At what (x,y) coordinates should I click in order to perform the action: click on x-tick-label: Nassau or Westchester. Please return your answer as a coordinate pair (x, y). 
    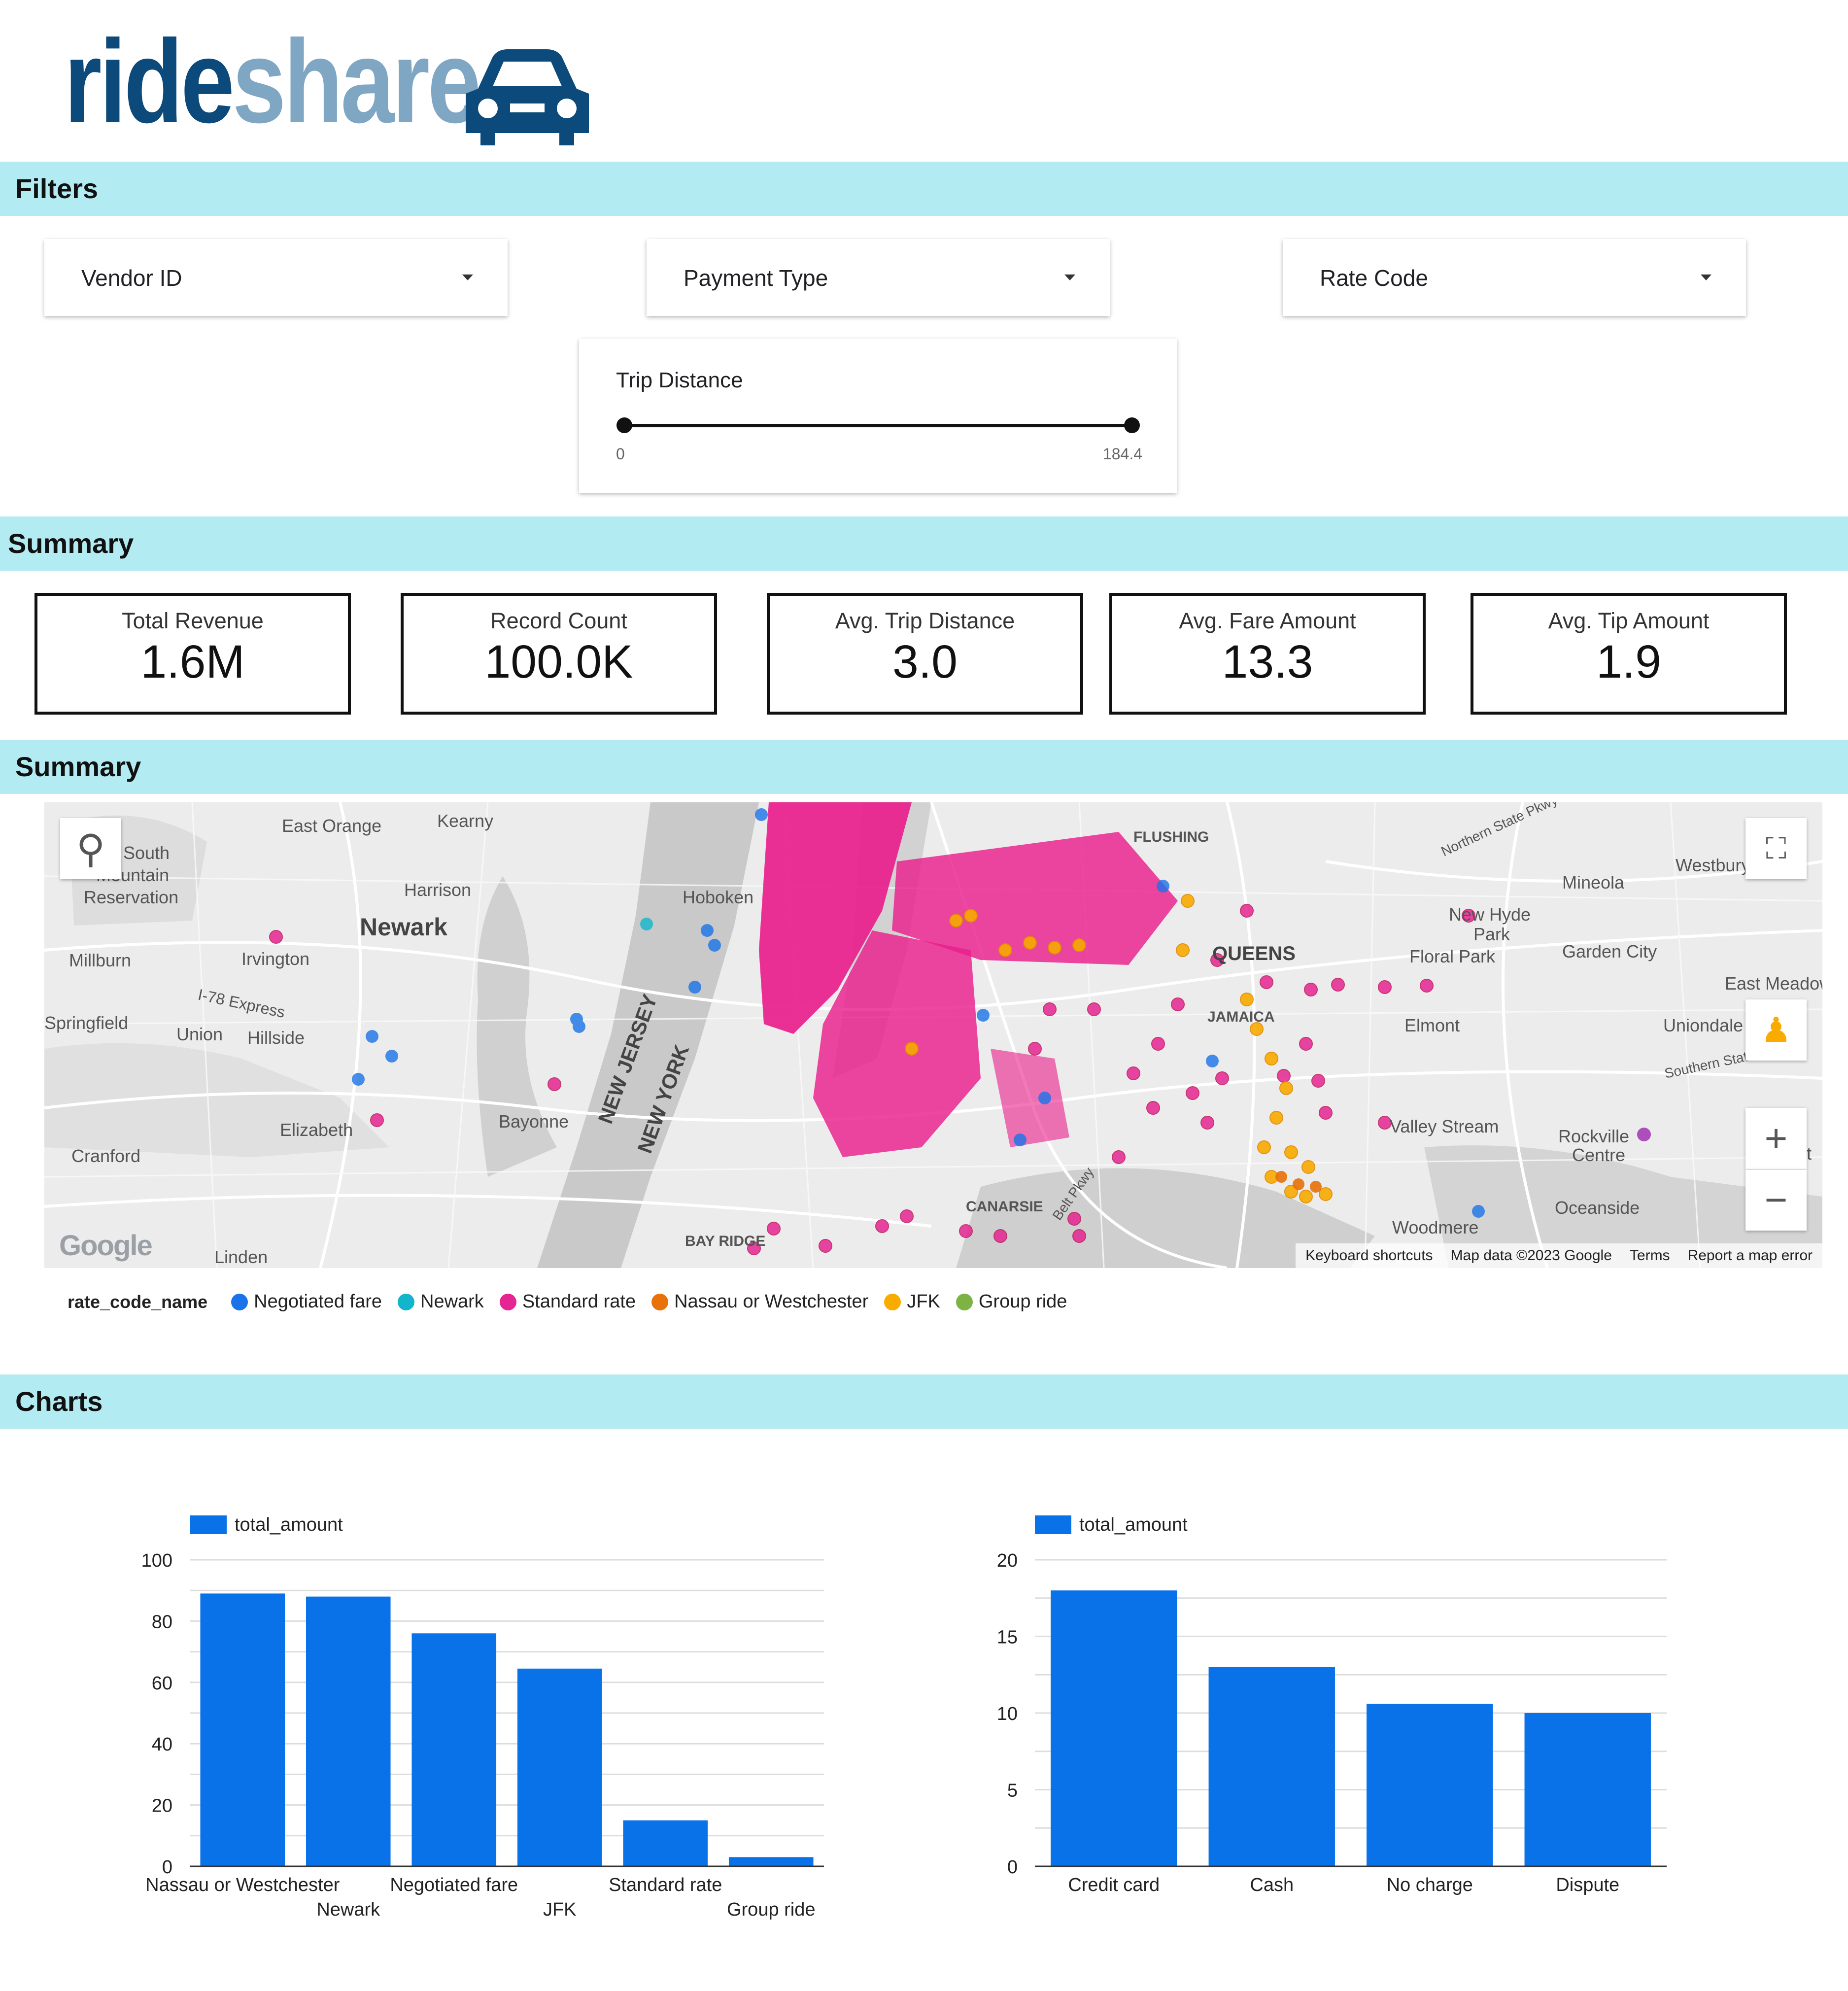
    Looking at the image, I should click on (242, 1885).